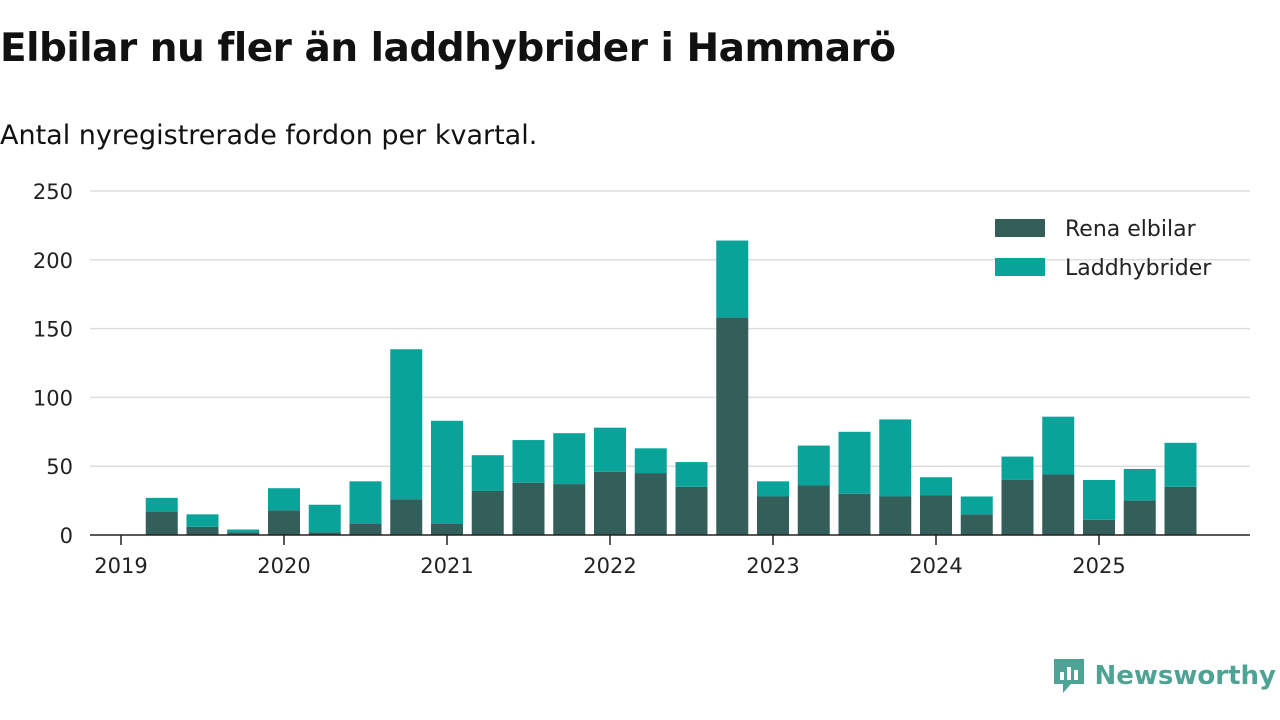 The image size is (1280, 720). What do you see at coordinates (609, 566) in the screenshot?
I see `x-tick-label: 2022` at bounding box center [609, 566].